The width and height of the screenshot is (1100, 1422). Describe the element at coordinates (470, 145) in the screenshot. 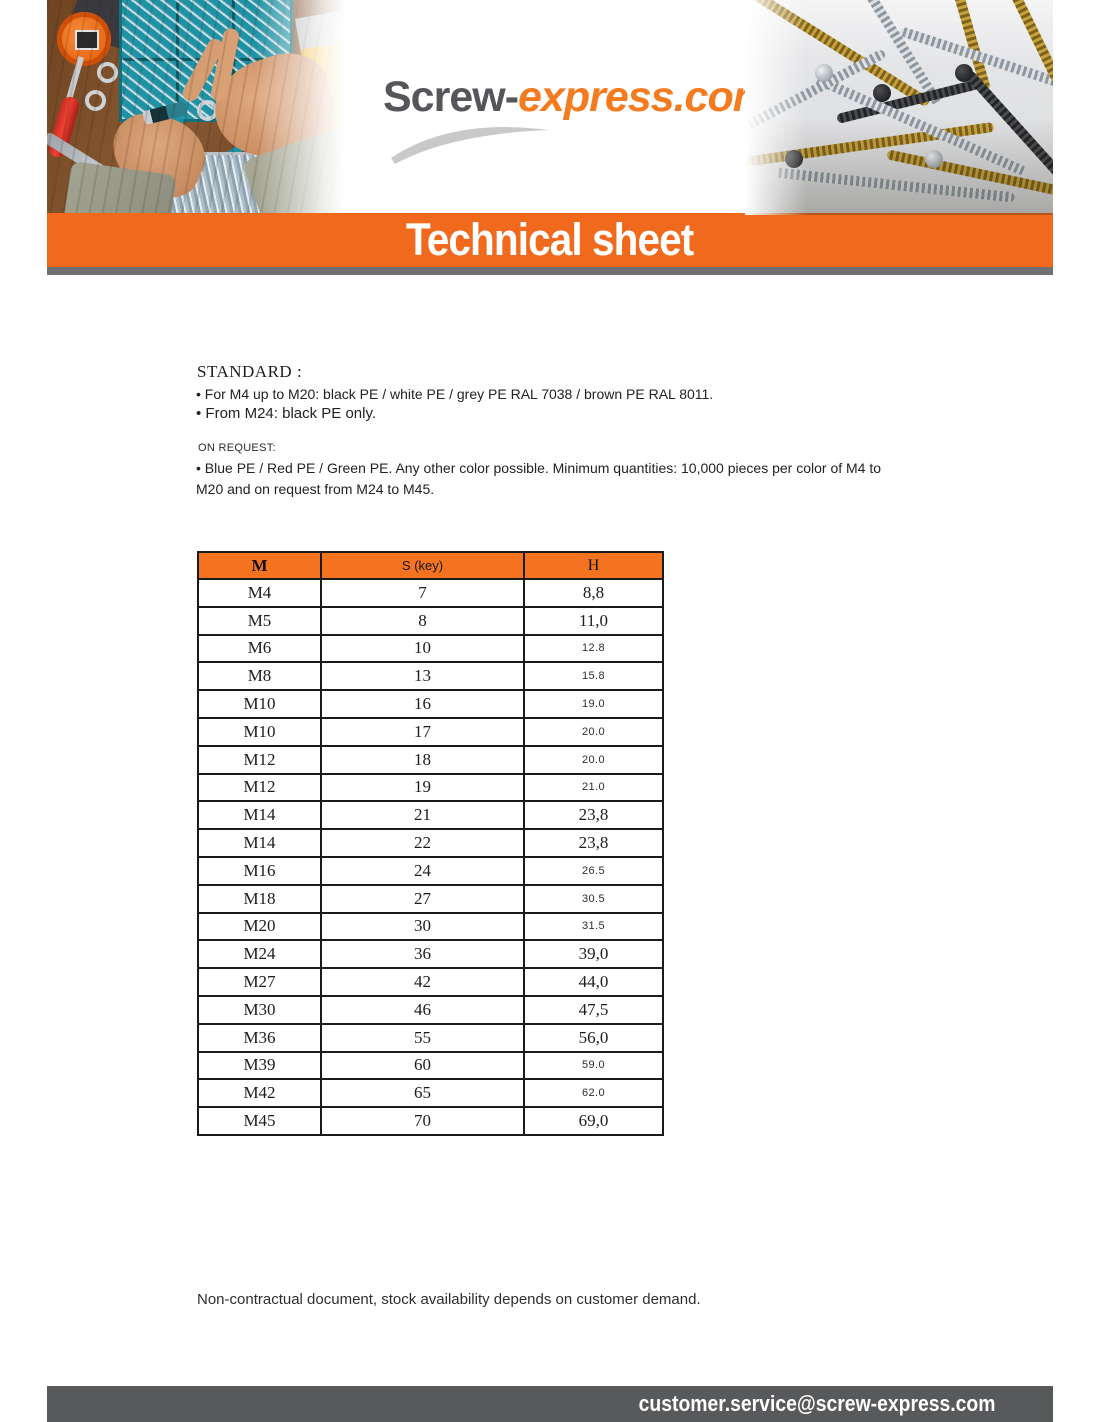

I see `logo-swoosh-icon` at that location.